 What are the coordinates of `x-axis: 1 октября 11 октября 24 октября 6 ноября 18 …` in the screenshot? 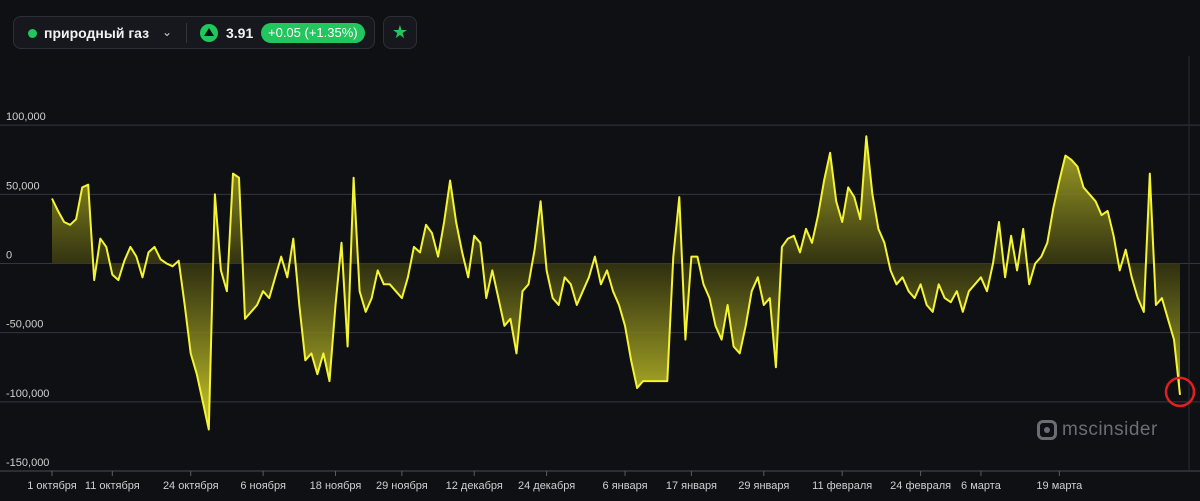 It's located at (555, 481).